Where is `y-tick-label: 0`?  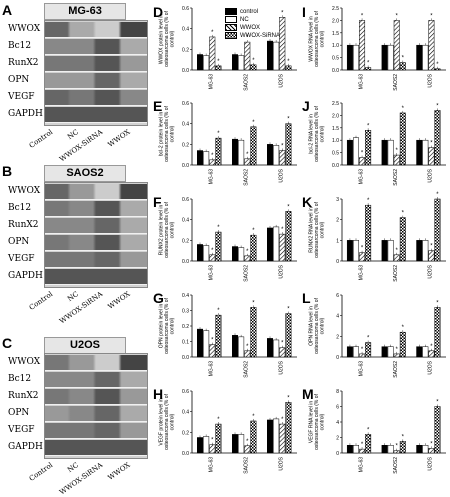 y-tick-label: 0 is located at coordinates (337, 454).